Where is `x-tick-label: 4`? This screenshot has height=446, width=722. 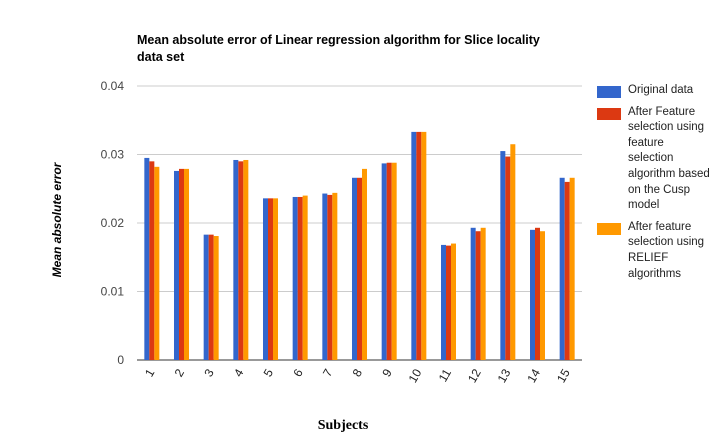 x-tick-label: 4 is located at coordinates (239, 372).